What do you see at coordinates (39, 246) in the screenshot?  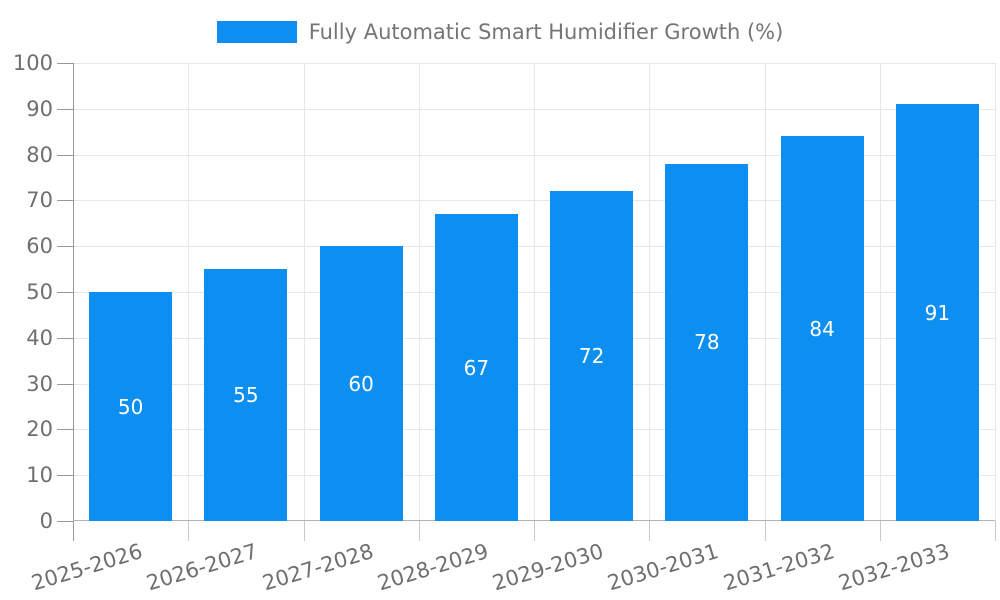 I see `y-axis-tick-label: 60` at bounding box center [39, 246].